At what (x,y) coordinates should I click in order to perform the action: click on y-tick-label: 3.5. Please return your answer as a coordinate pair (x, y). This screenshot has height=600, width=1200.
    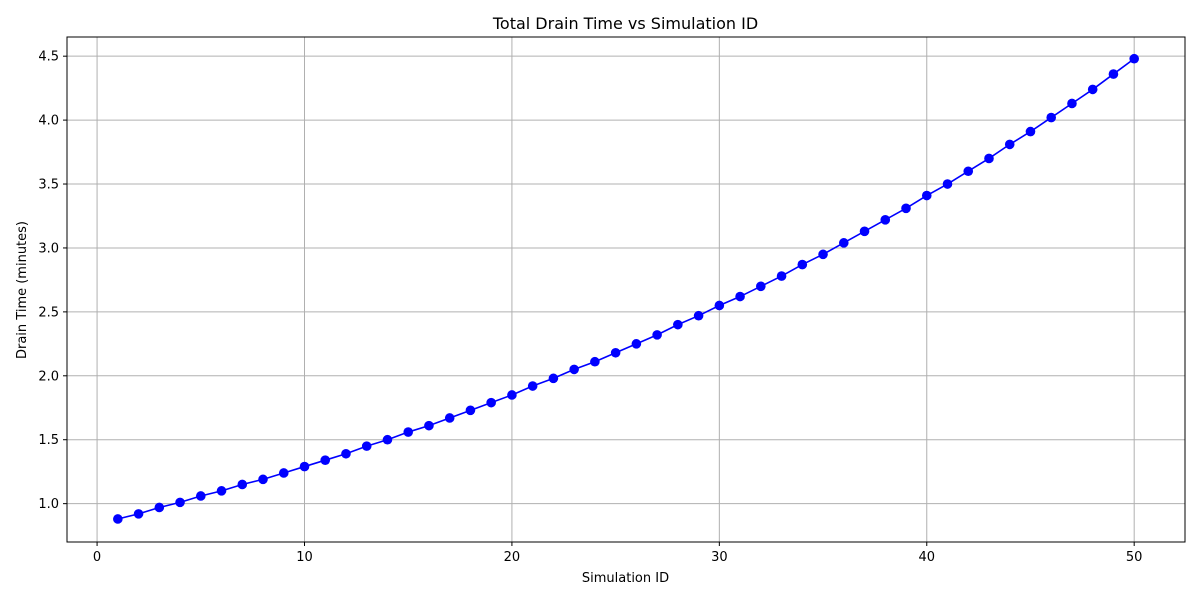
    Looking at the image, I should click on (48, 185).